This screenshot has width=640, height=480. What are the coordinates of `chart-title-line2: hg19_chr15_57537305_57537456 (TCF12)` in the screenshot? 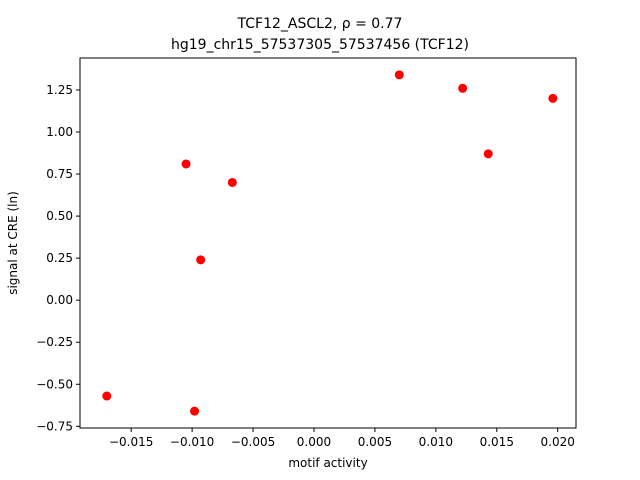 It's located at (320, 45).